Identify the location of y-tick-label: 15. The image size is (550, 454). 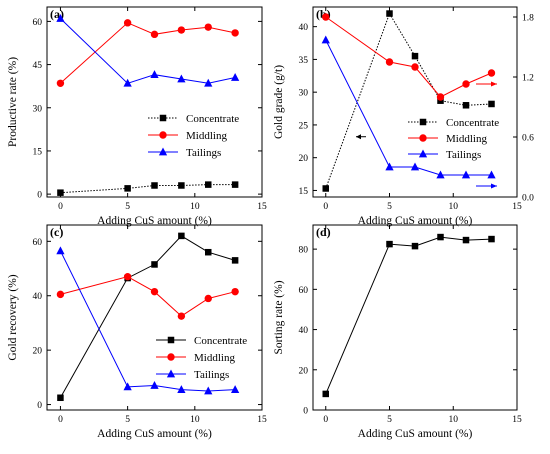
(38, 152).